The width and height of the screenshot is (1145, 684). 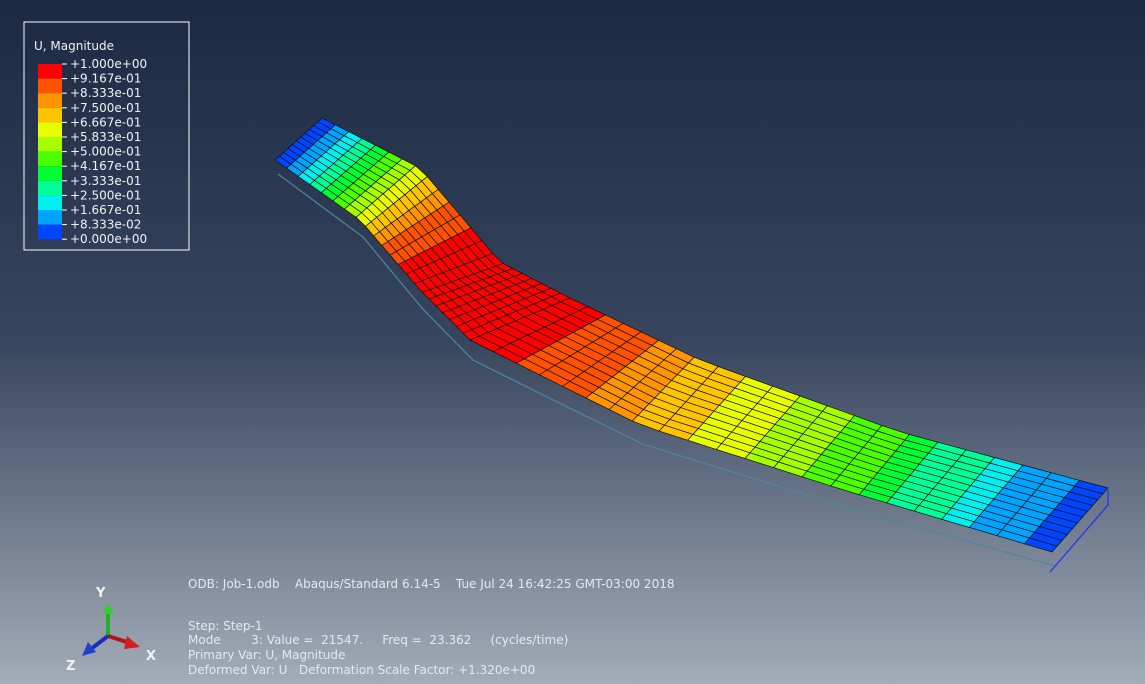 What do you see at coordinates (105, 225) in the screenshot?
I see `legend-label: +8.333e-02` at bounding box center [105, 225].